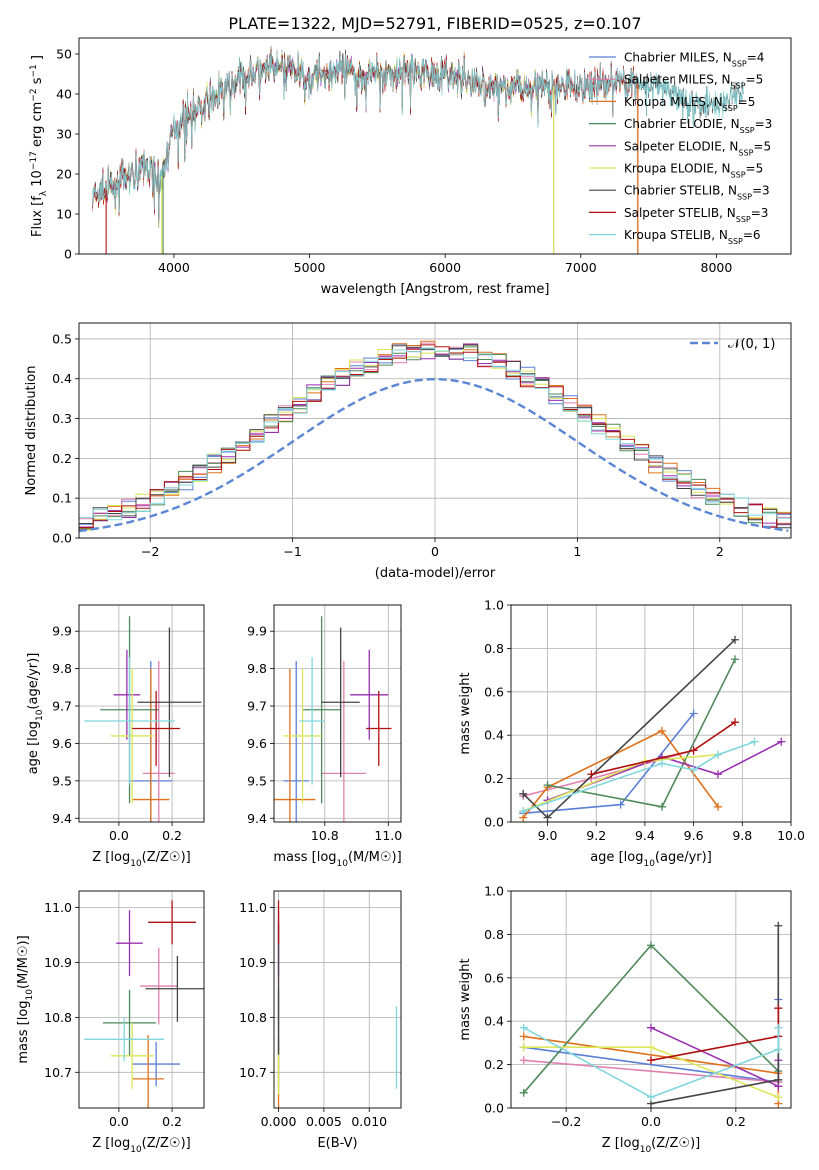 This screenshot has height=1170, width=819. I want to click on x-tick-label: 5000, so click(310, 267).